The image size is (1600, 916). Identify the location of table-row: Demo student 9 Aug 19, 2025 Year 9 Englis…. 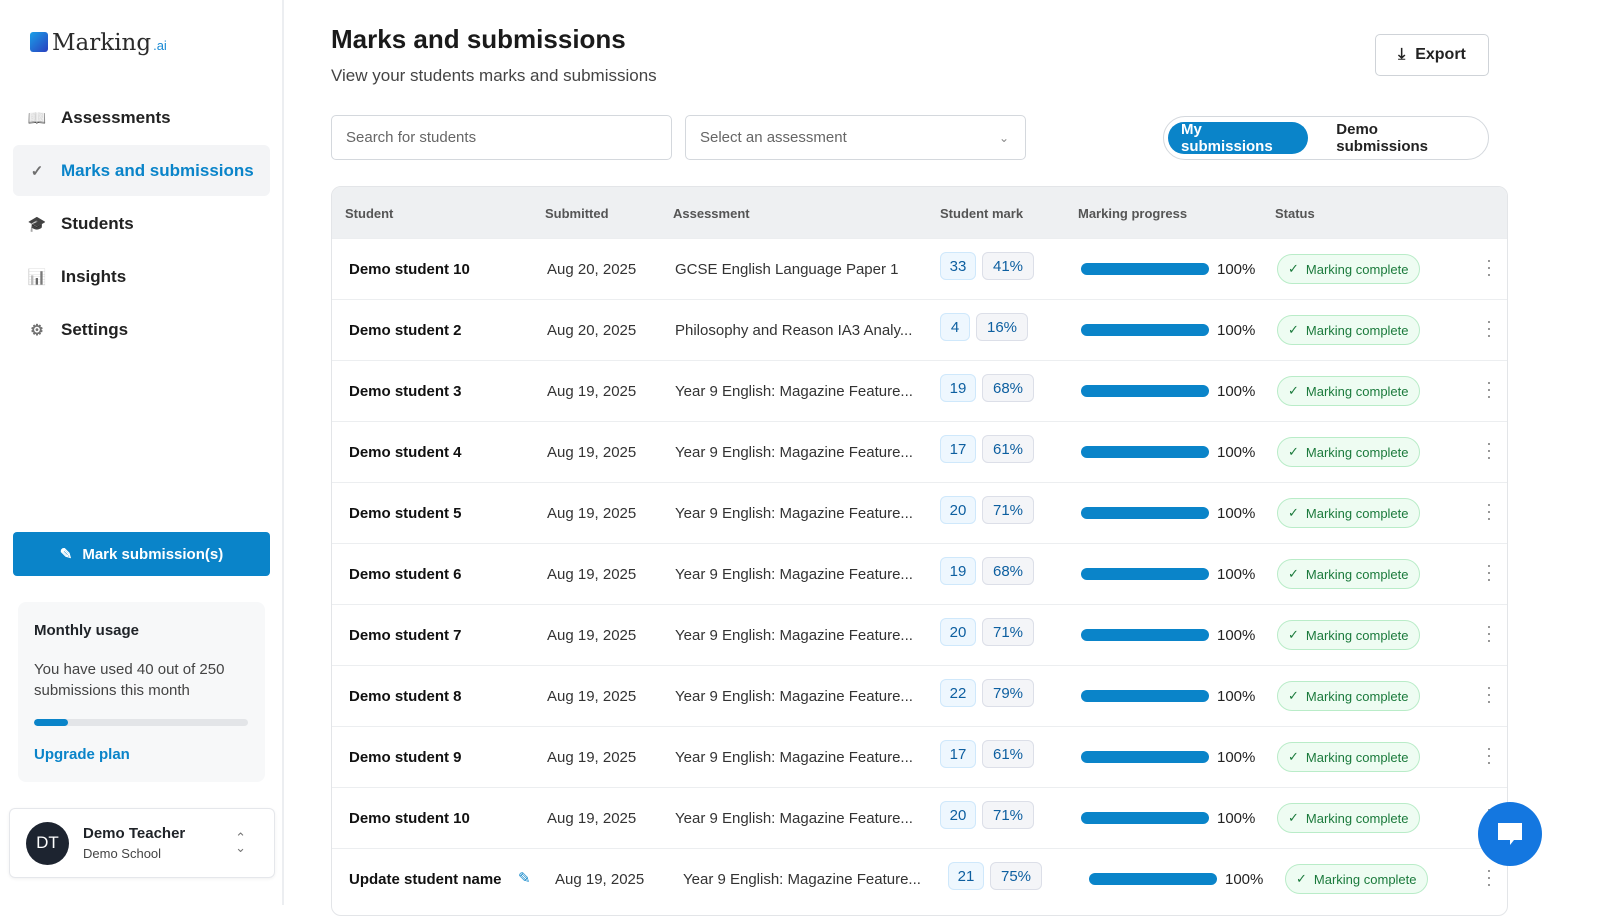
(919, 756).